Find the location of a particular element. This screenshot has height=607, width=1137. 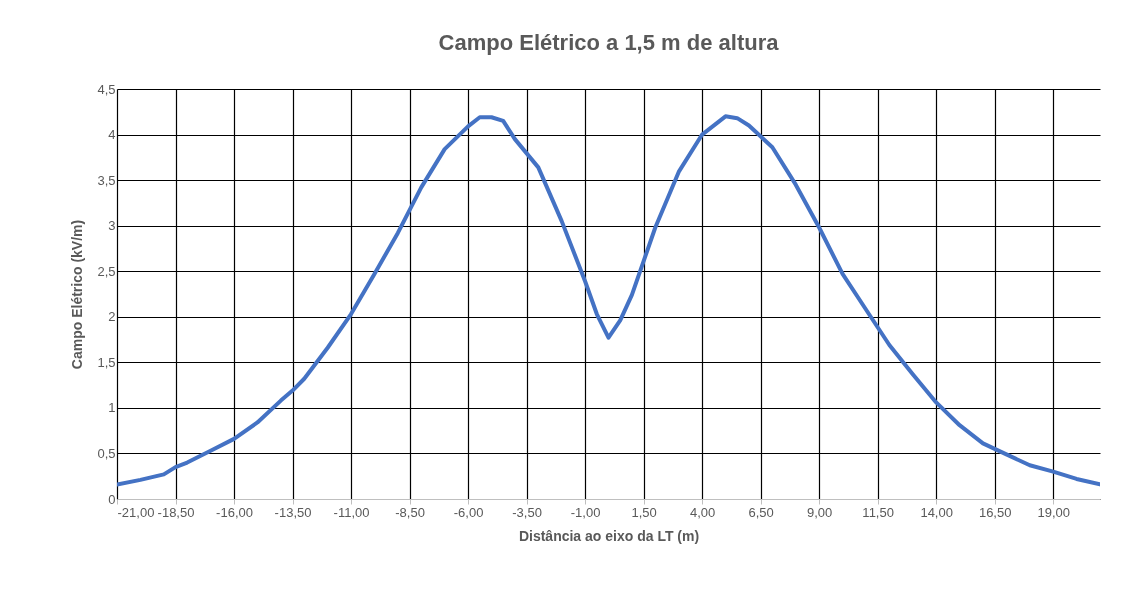

y-tick-label: 2 is located at coordinates (112, 317).